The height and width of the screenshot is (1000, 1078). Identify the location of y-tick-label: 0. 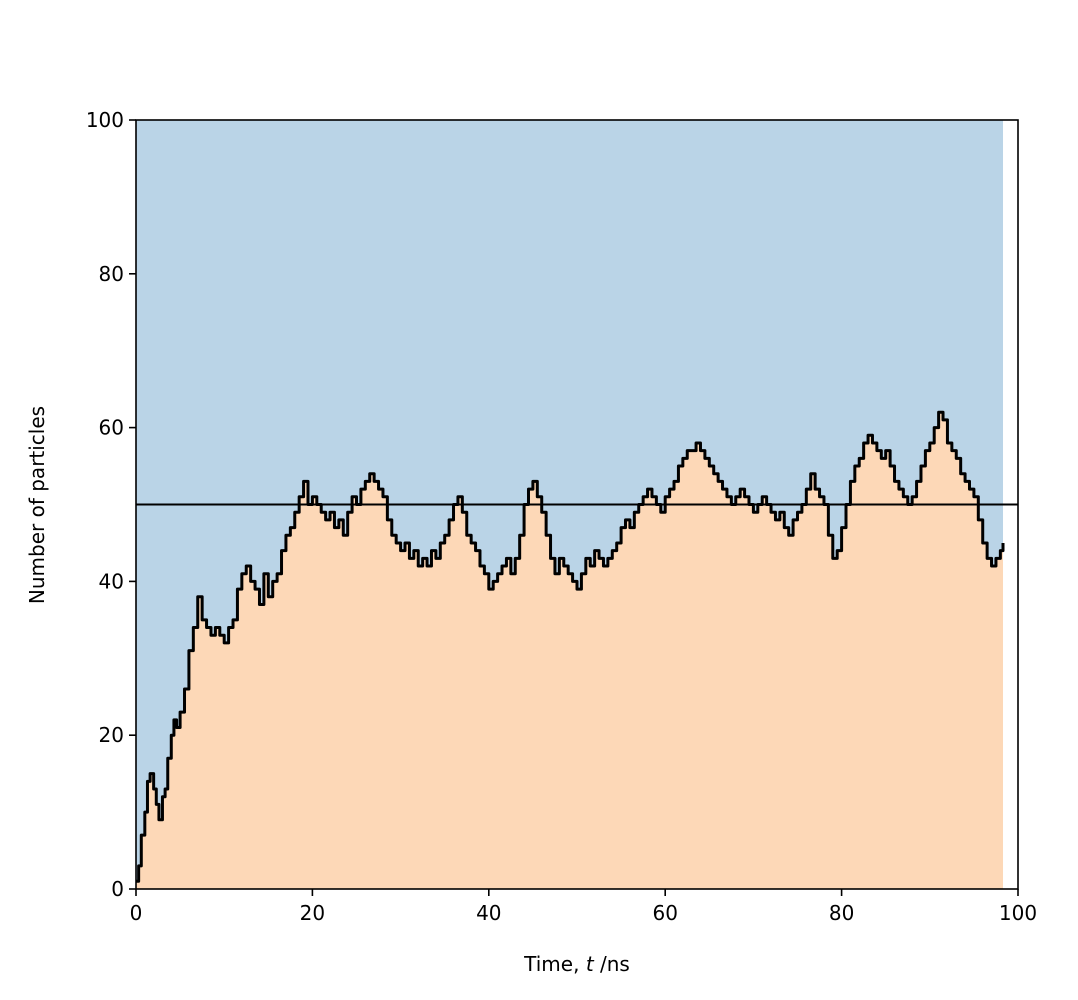
(117, 889).